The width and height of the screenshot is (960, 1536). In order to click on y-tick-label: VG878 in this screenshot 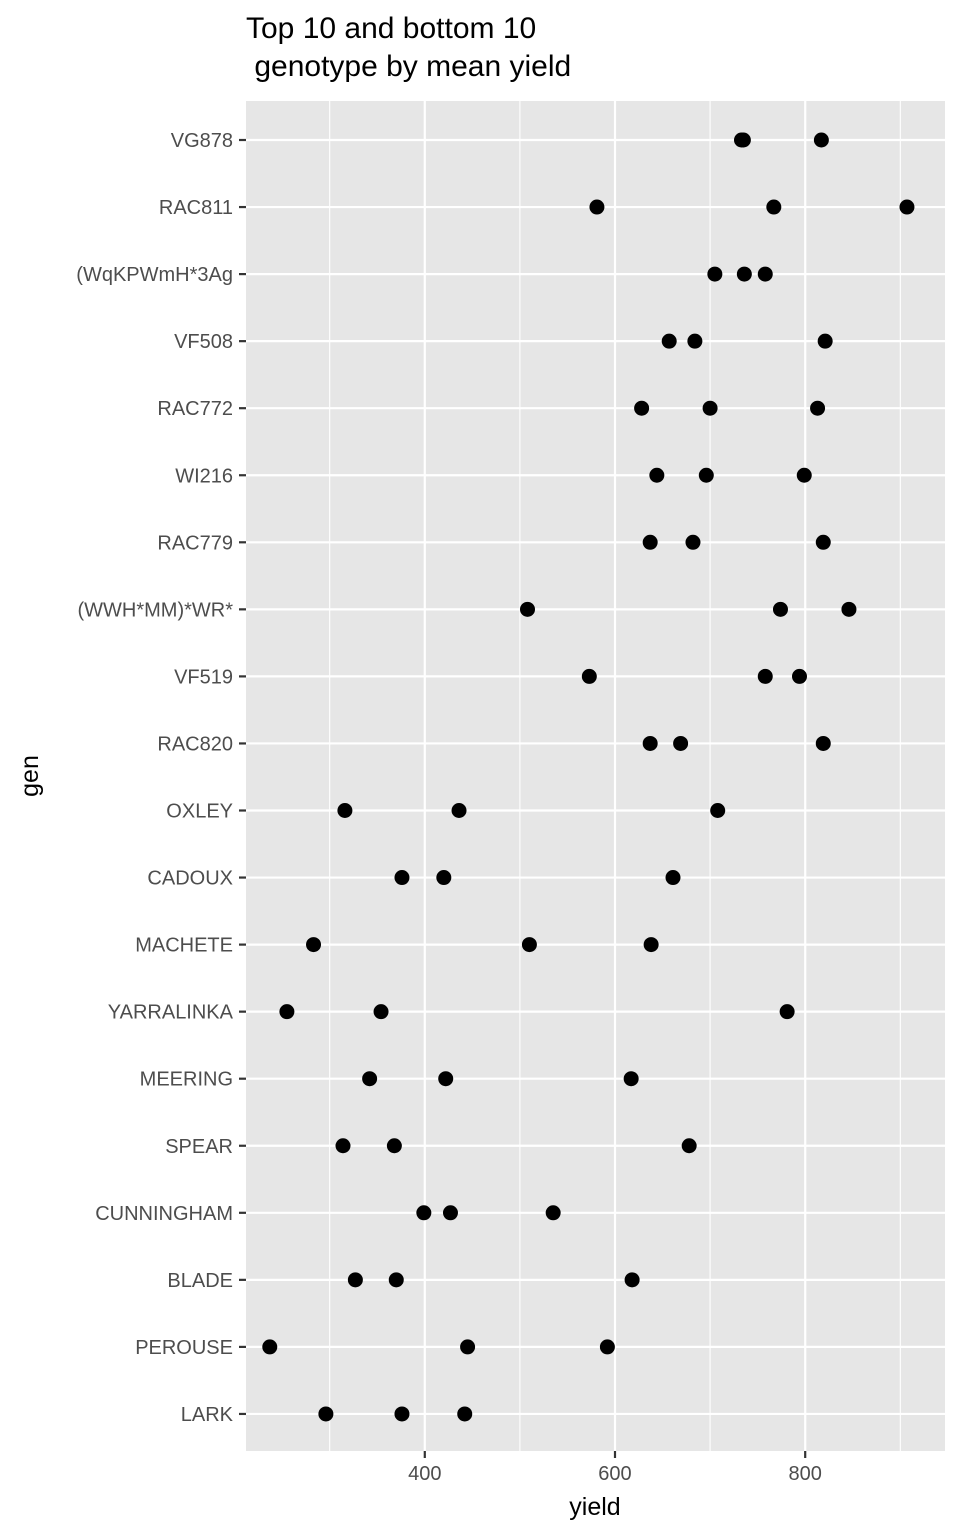, I will do `click(202, 141)`.